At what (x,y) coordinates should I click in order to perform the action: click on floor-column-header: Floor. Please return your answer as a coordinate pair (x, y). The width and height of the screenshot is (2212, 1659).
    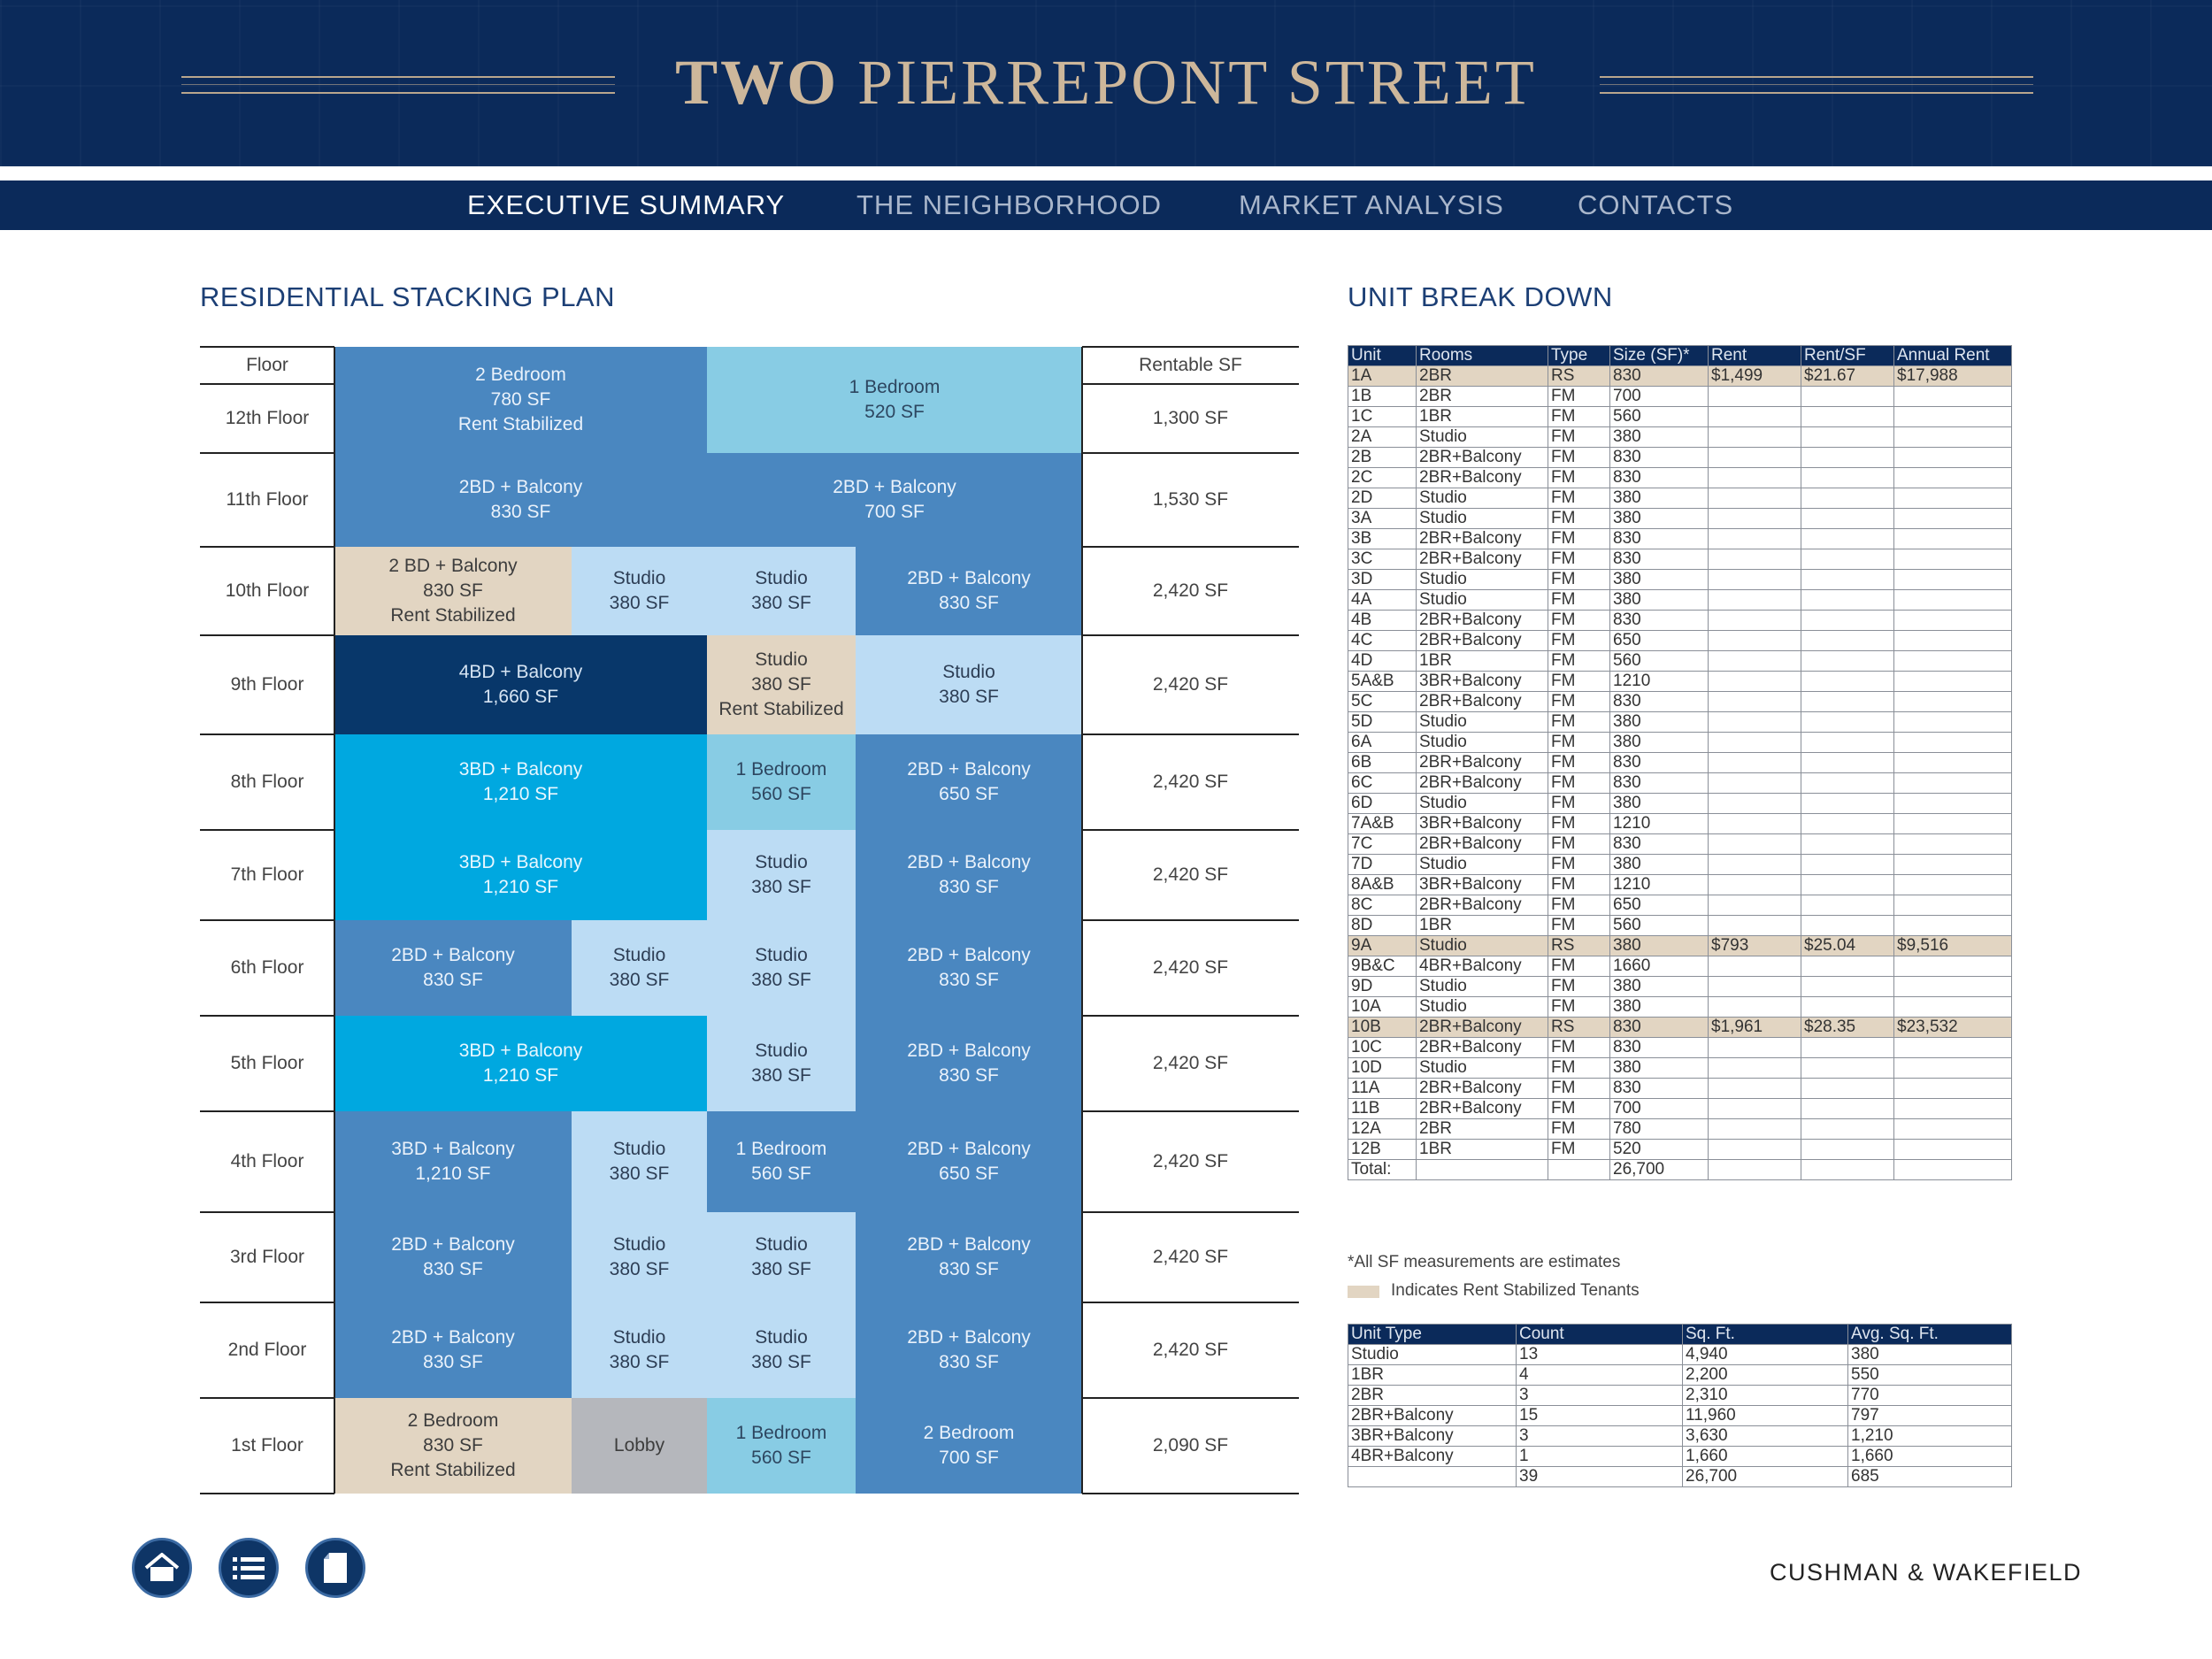
    Looking at the image, I should click on (267, 365).